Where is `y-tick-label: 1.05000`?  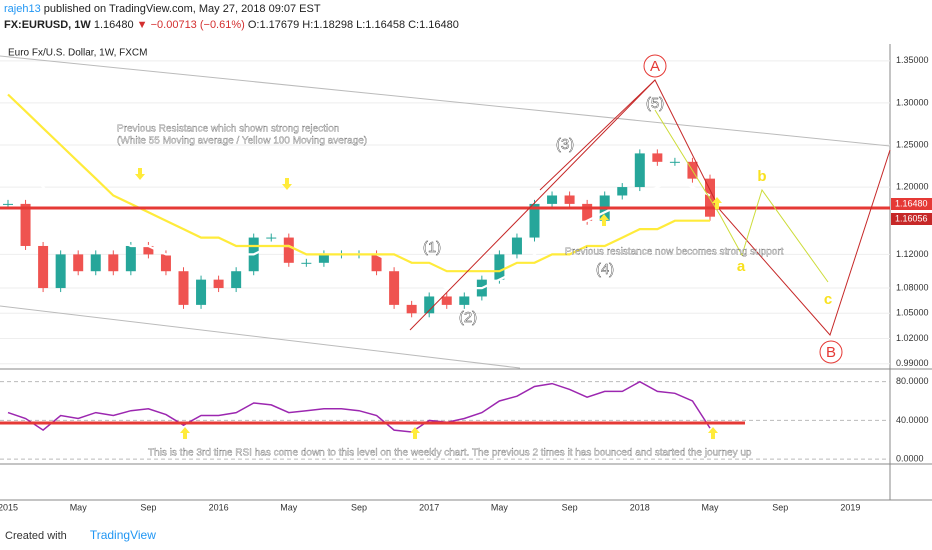 y-tick-label: 1.05000 is located at coordinates (912, 313).